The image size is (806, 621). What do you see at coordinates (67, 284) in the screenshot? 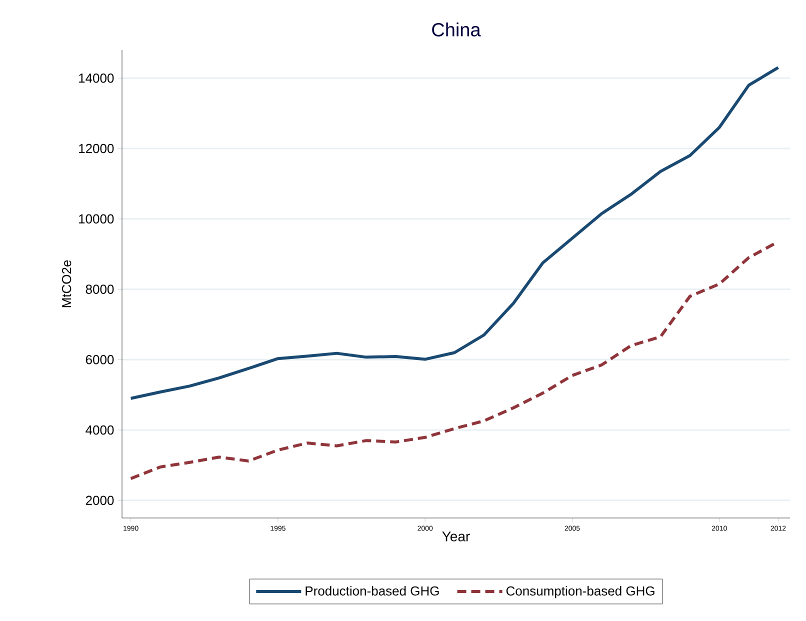
I see `y-axis-title: MtCO2e` at bounding box center [67, 284].